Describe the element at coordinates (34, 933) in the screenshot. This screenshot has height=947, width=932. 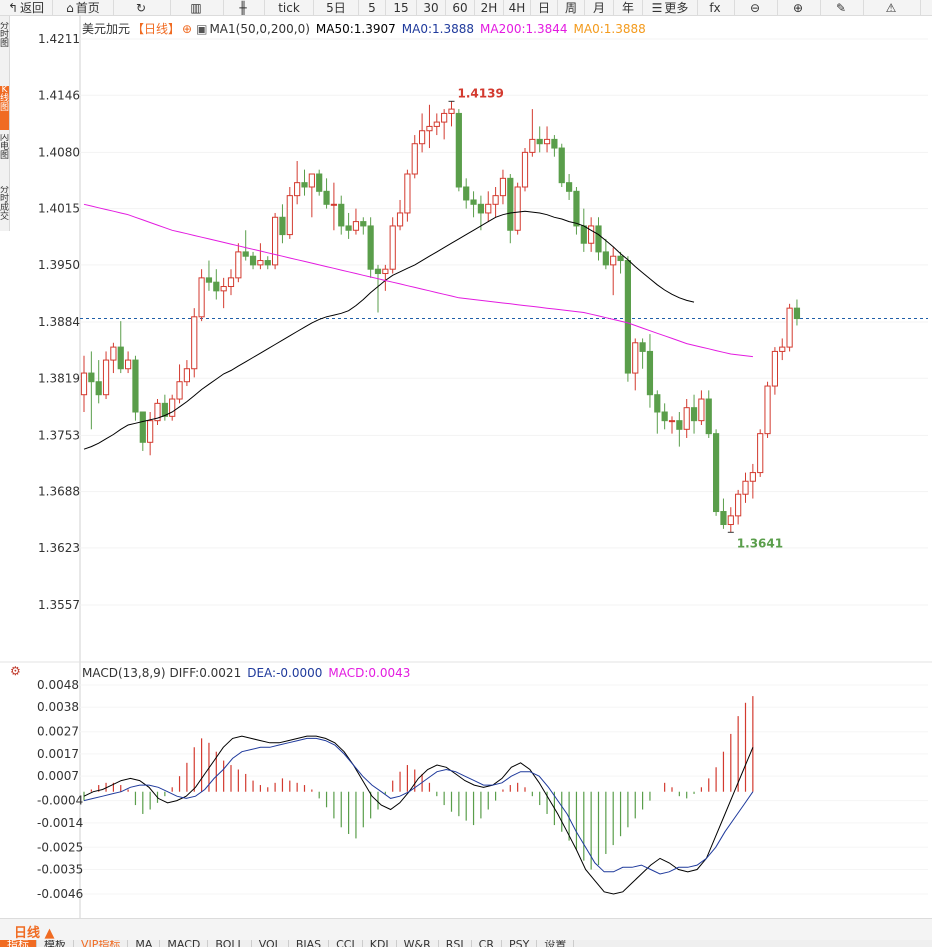
I see `period-button: 日线 ▲` at that location.